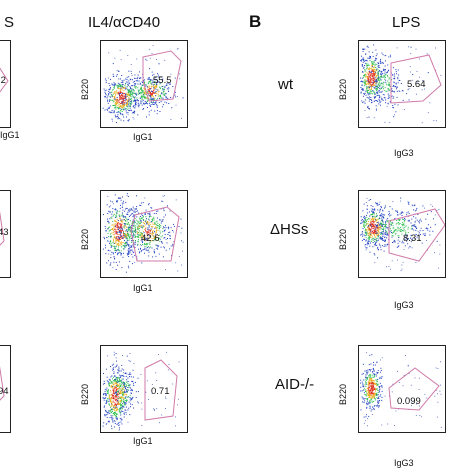 The width and height of the screenshot is (474, 474). What do you see at coordinates (143, 288) in the screenshot?
I see `x-axis-label-il4-dhss: IgG1` at bounding box center [143, 288].